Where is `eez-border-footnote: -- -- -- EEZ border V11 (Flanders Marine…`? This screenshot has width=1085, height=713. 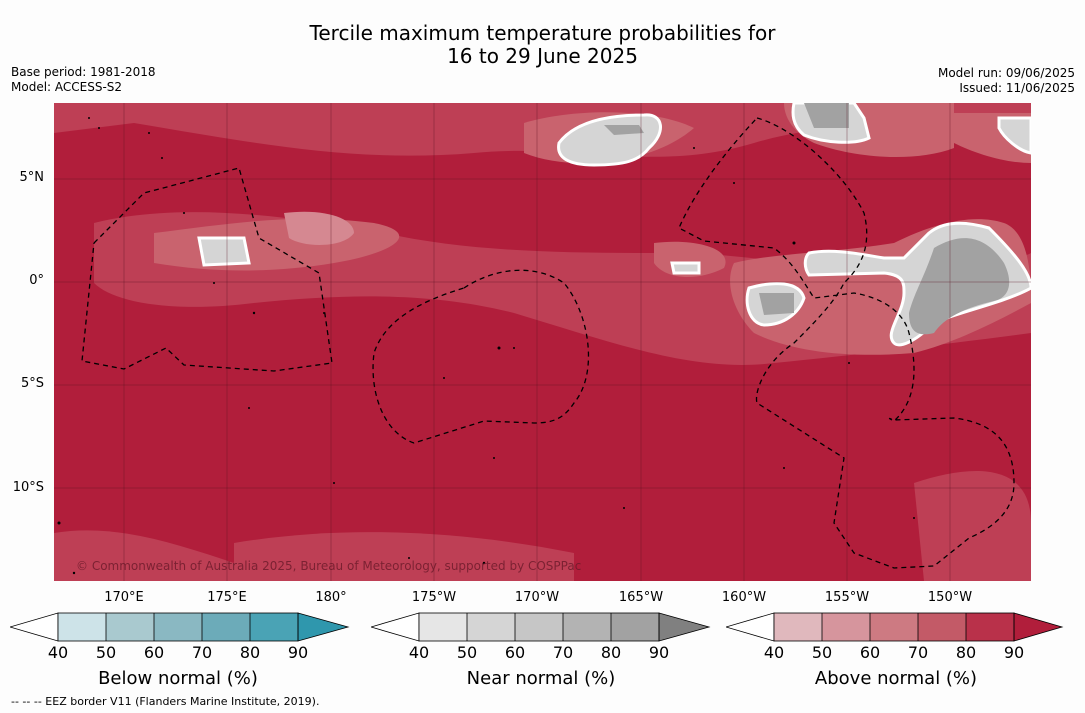
eez-border-footnote: -- -- -- EEZ border V11 (Flanders Marine… is located at coordinates (165, 701).